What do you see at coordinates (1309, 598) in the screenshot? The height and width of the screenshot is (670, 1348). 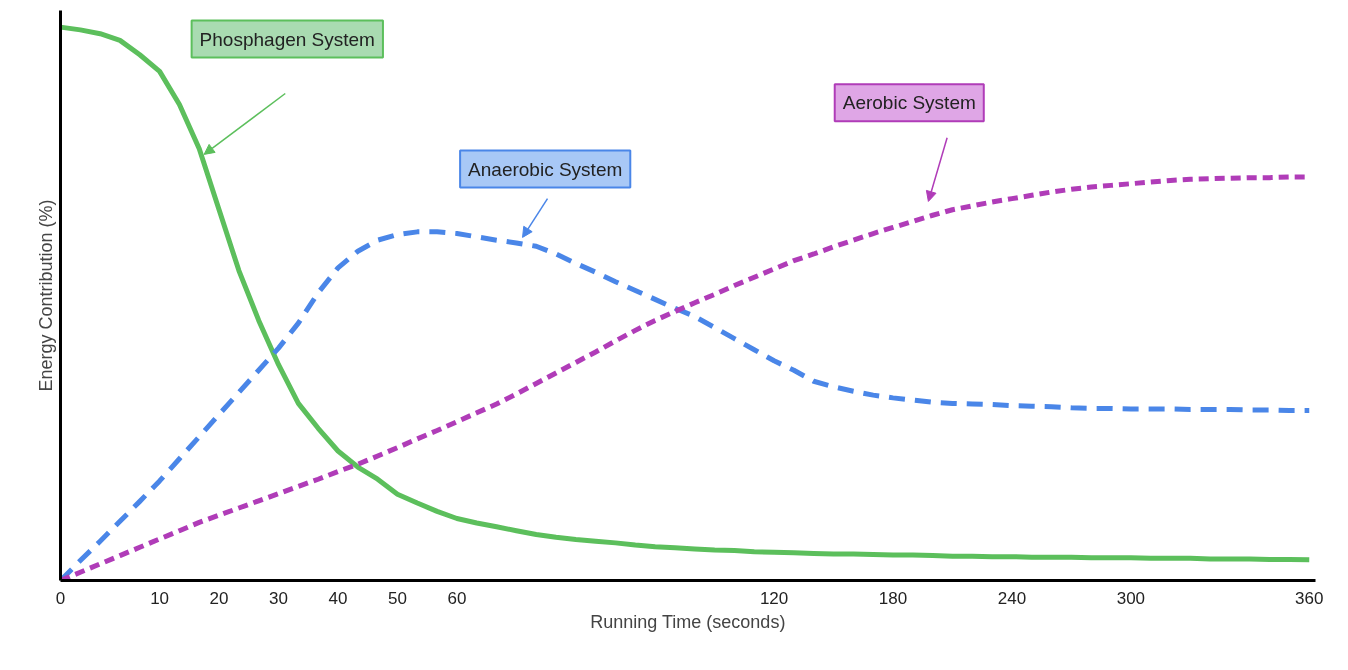 I see `x-tick-label: 360` at bounding box center [1309, 598].